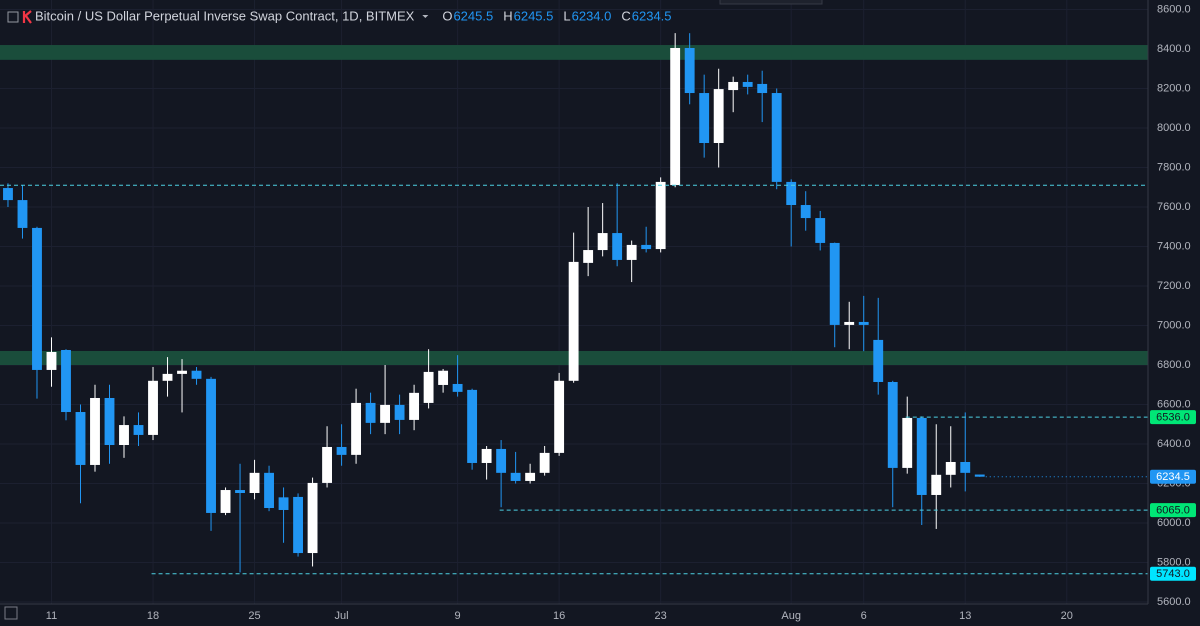 The height and width of the screenshot is (626, 1200). I want to click on collapse-icon, so click(13, 17).